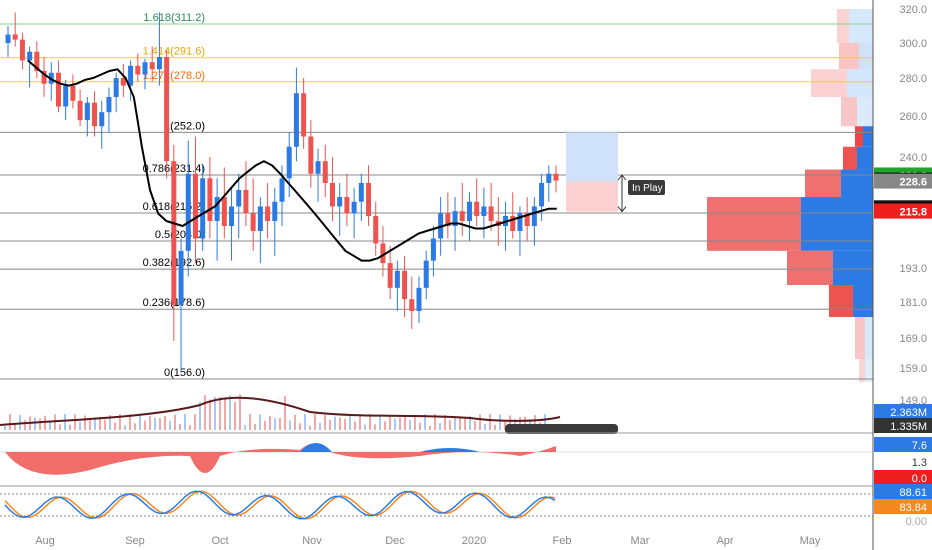  I want to click on stochastic-panel, so click(436, 505).